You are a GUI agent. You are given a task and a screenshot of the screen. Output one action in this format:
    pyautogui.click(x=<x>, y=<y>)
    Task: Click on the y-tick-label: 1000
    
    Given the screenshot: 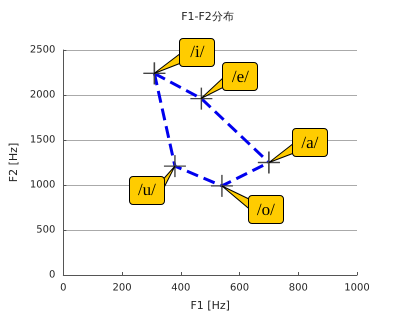 What is the action you would take?
    pyautogui.click(x=43, y=185)
    